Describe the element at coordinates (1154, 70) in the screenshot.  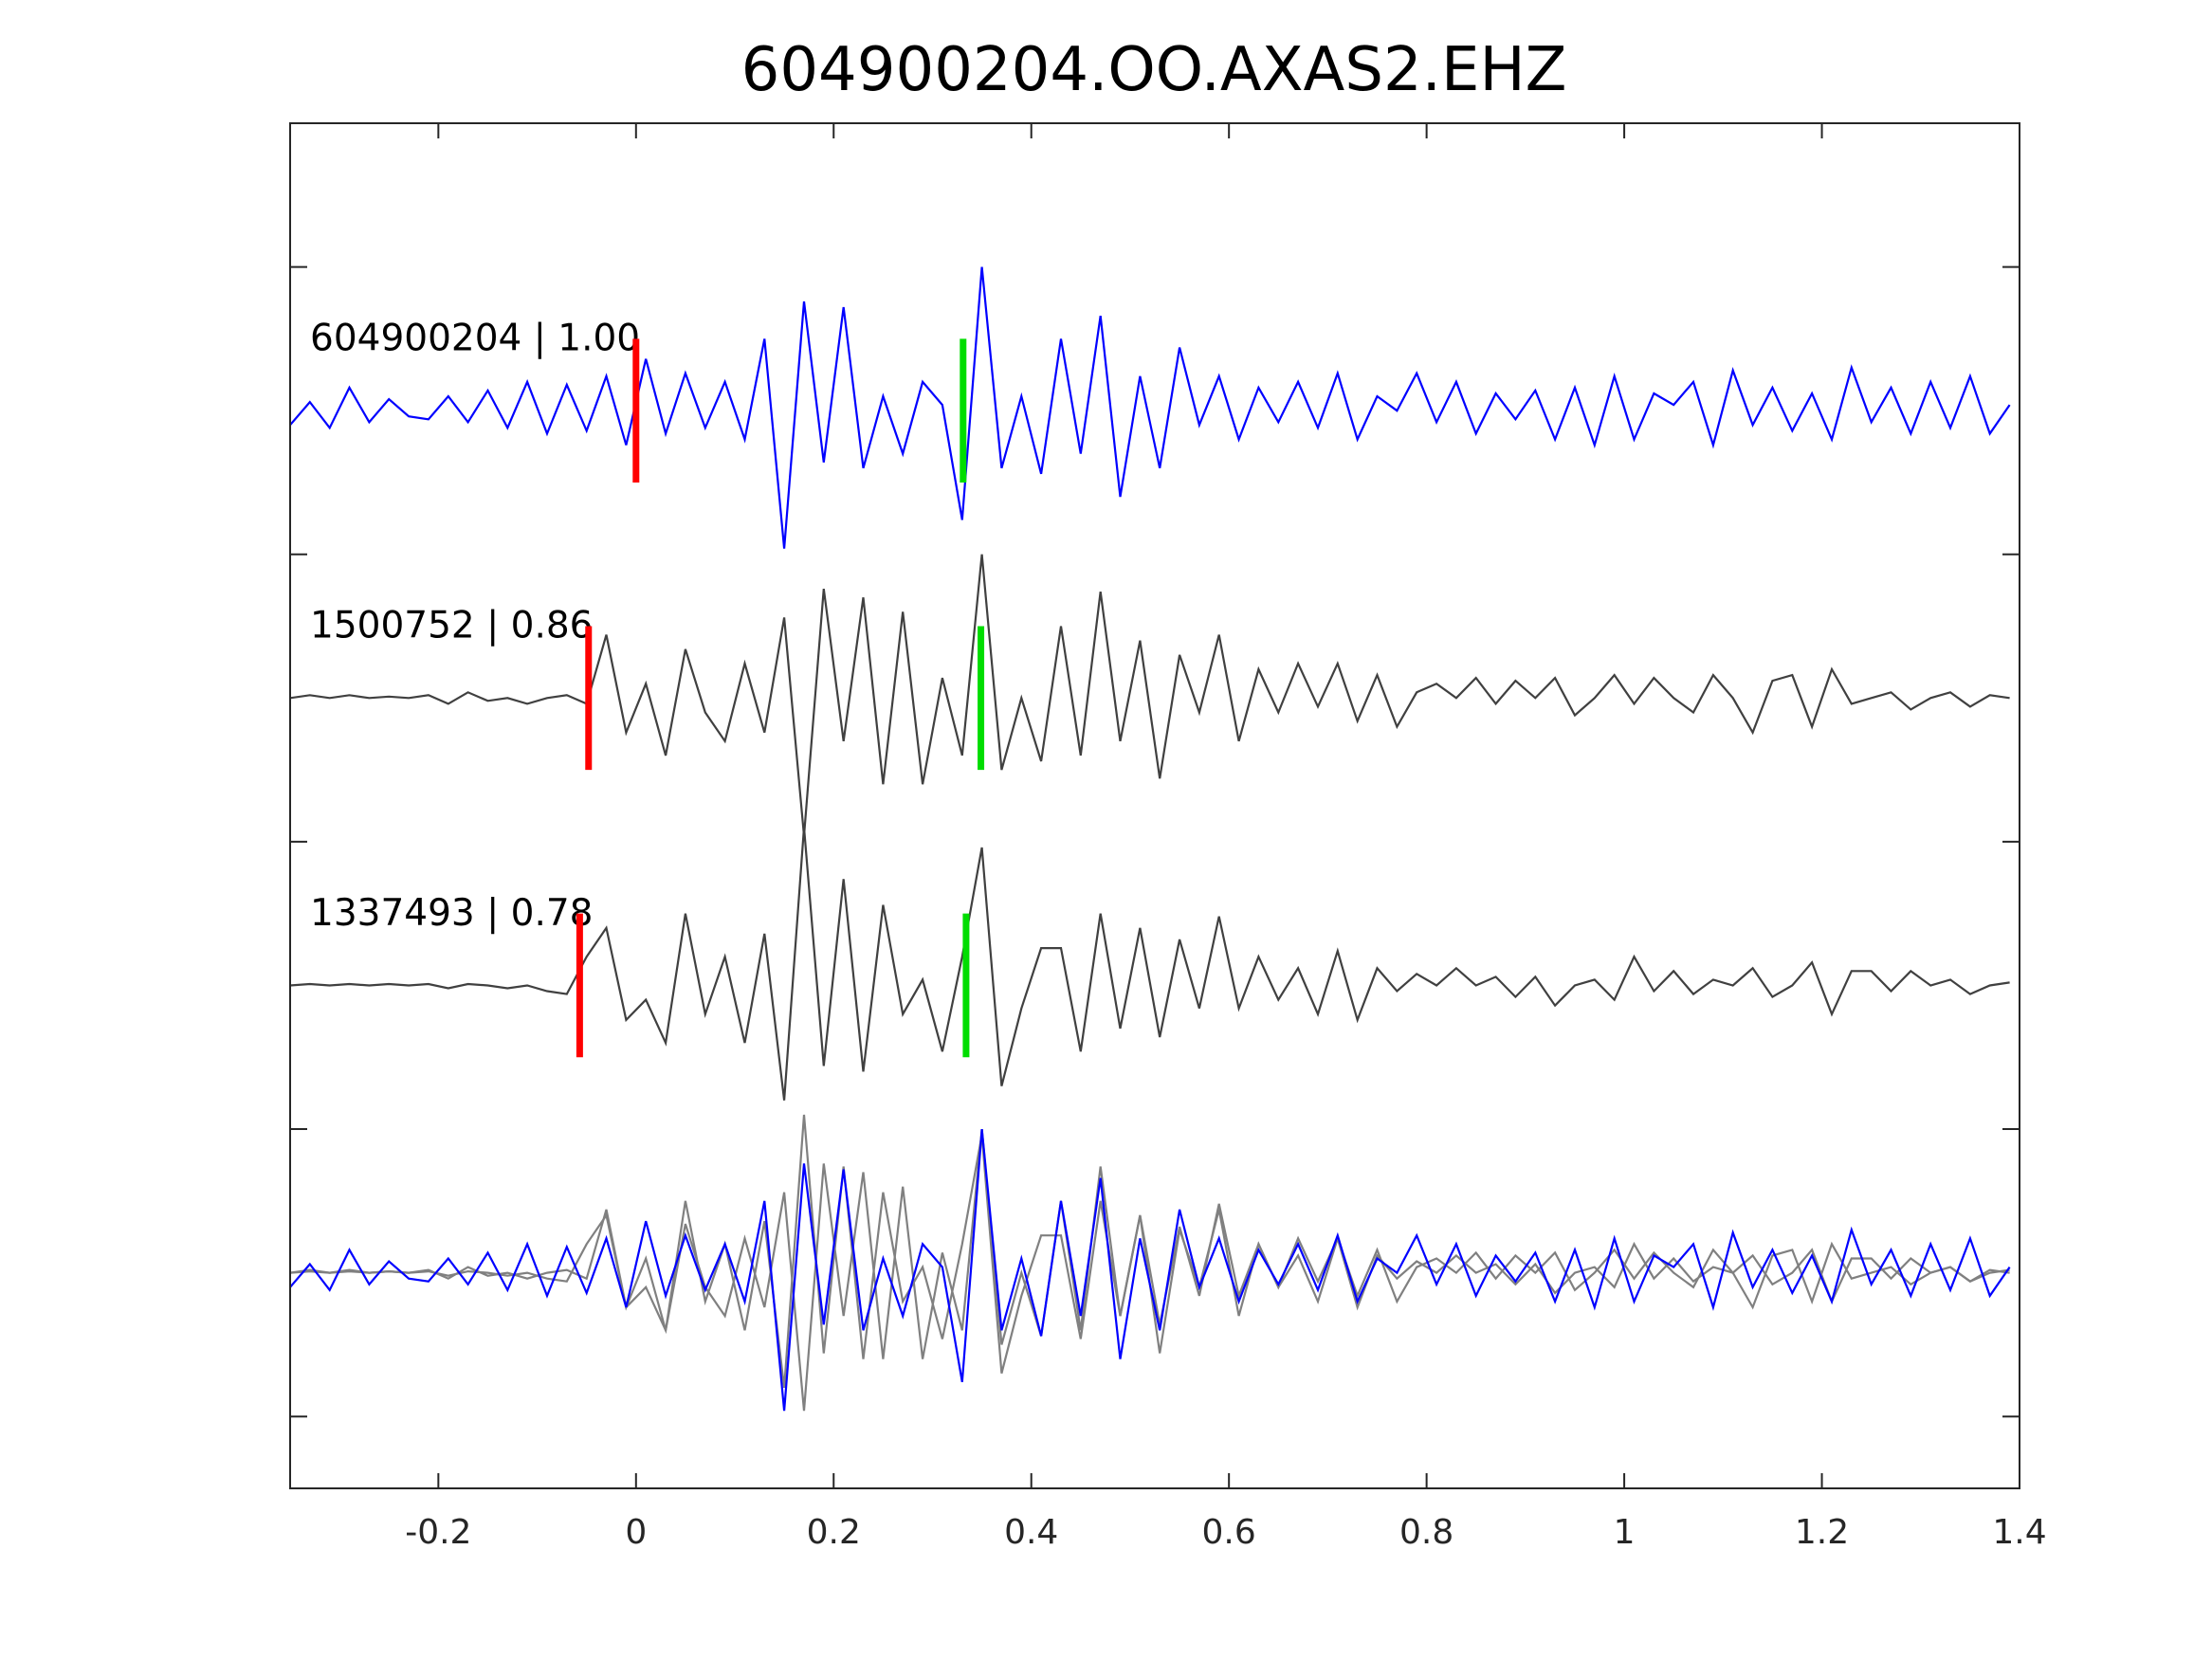
I see `chart-title: 604900204.OO.AXAS2.EHZ` at that location.